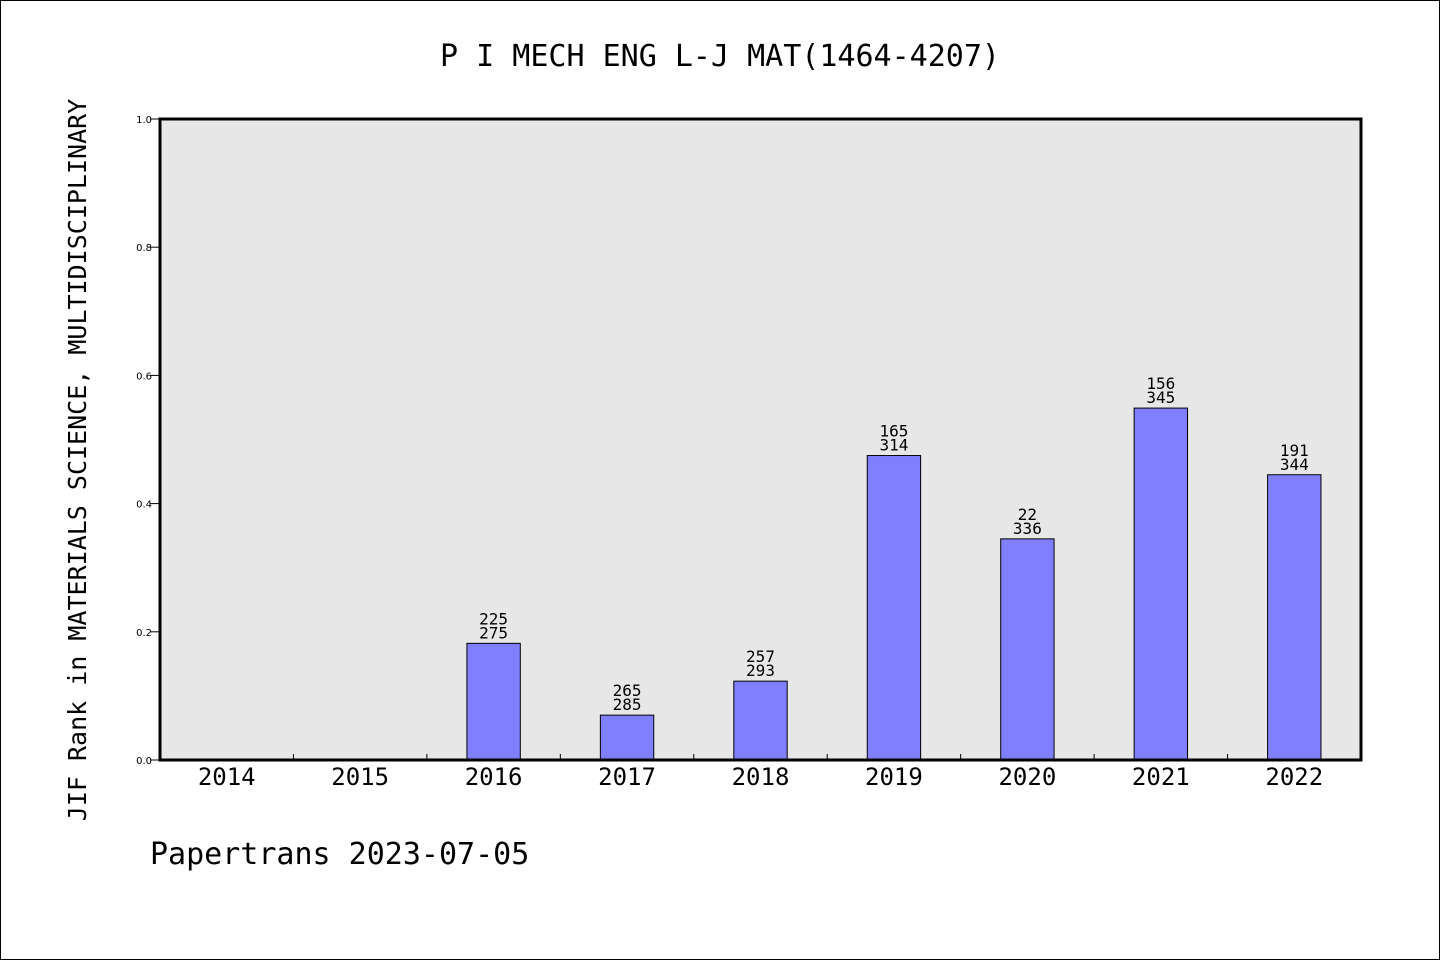  I want to click on x-axis-ticks: 2014 2015 2016 2017 2018 2019 2020 2021 2022, so click(760, 772).